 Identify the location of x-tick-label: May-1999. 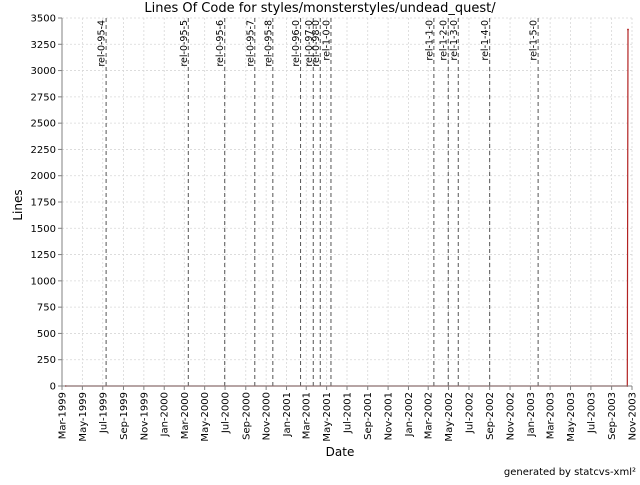
(83, 417).